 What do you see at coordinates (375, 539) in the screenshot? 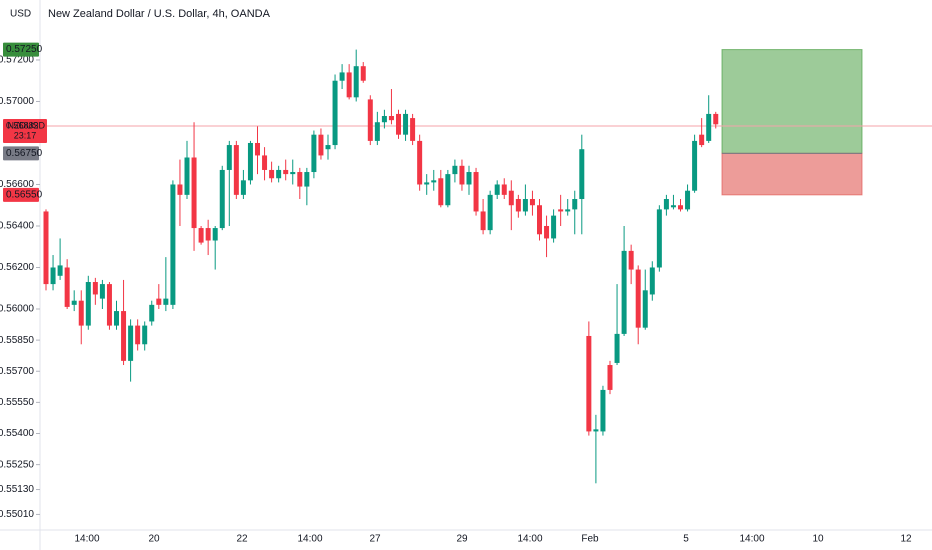
I see `x-tick-label: 27` at bounding box center [375, 539].